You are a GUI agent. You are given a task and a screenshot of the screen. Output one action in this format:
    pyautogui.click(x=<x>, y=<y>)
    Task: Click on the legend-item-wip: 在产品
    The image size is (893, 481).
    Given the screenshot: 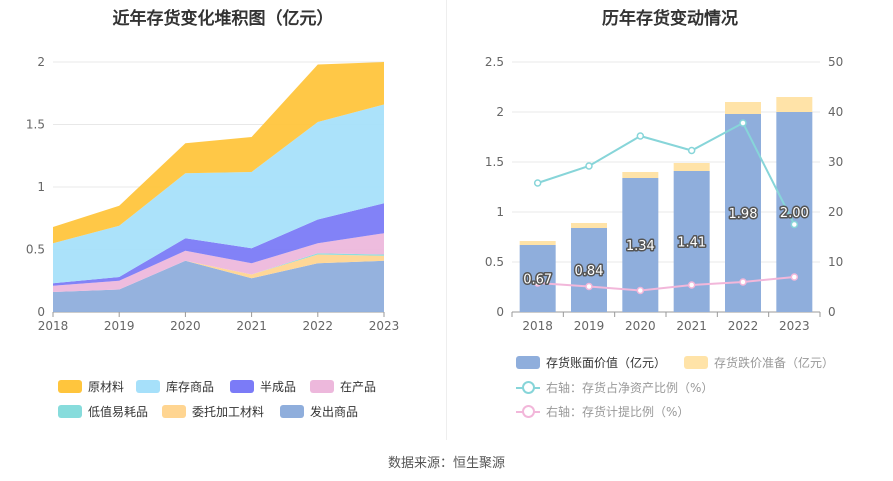 What is the action you would take?
    pyautogui.click(x=343, y=386)
    